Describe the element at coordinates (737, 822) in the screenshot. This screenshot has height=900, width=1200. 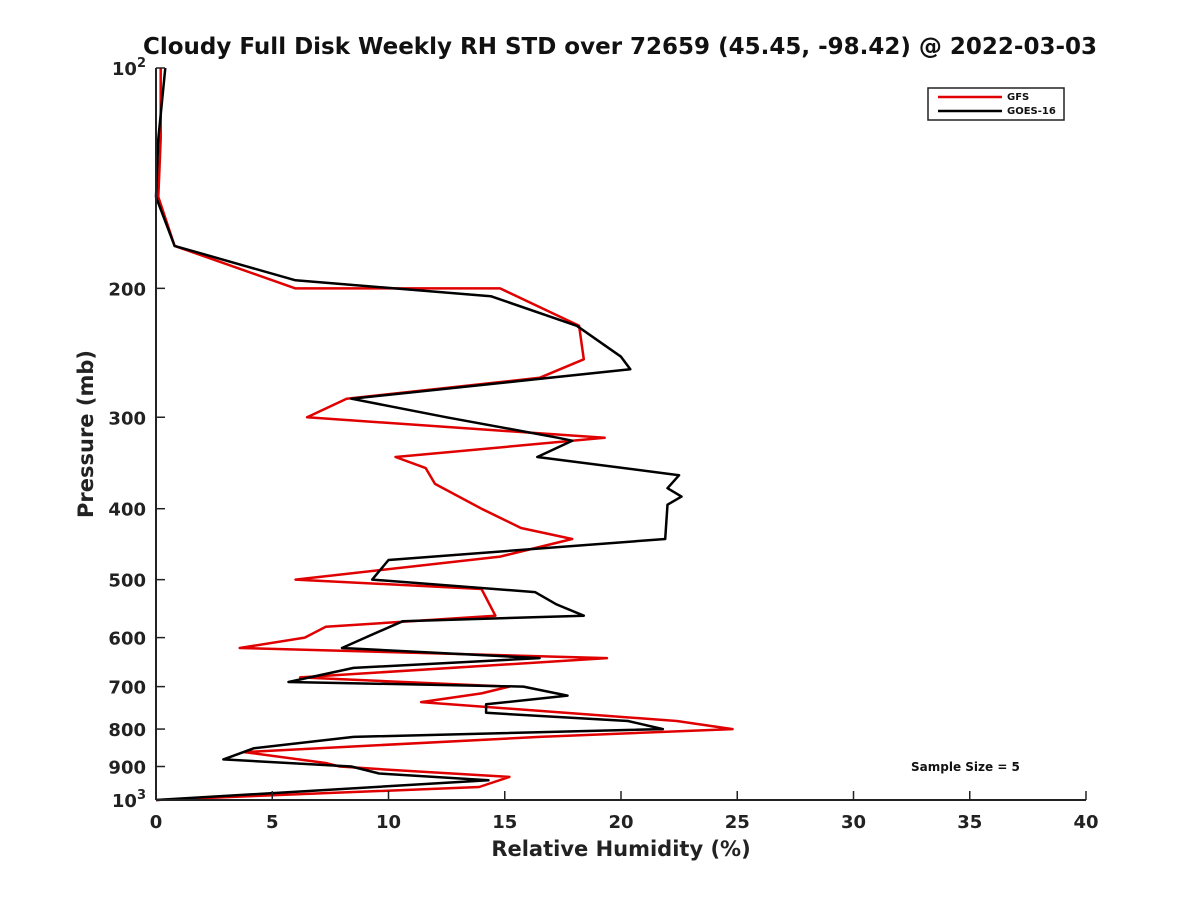
I see `x-tick-label: 25` at that location.